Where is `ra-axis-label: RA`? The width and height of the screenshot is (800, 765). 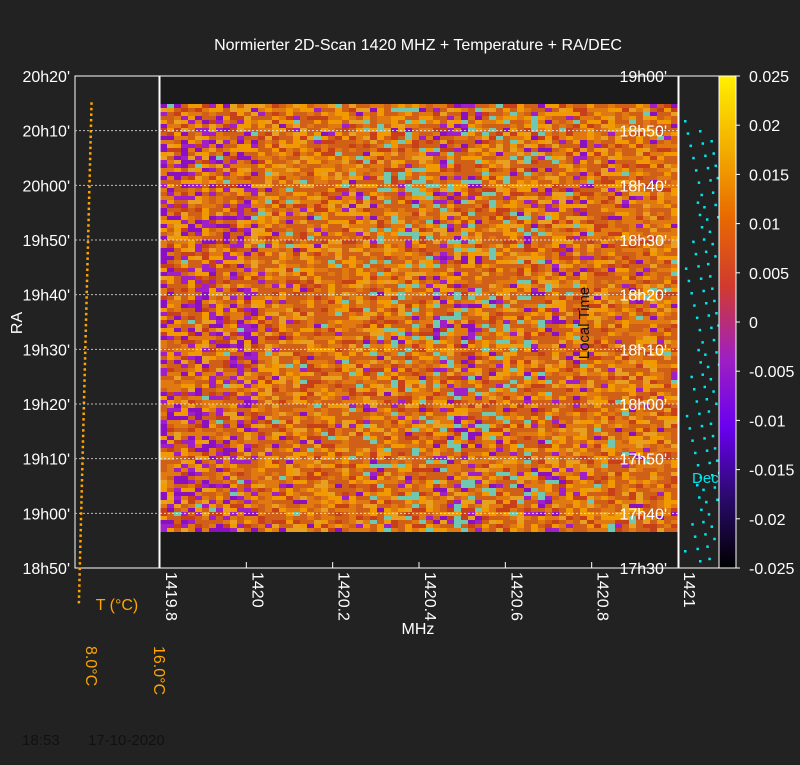 ra-axis-label: RA is located at coordinates (17, 323).